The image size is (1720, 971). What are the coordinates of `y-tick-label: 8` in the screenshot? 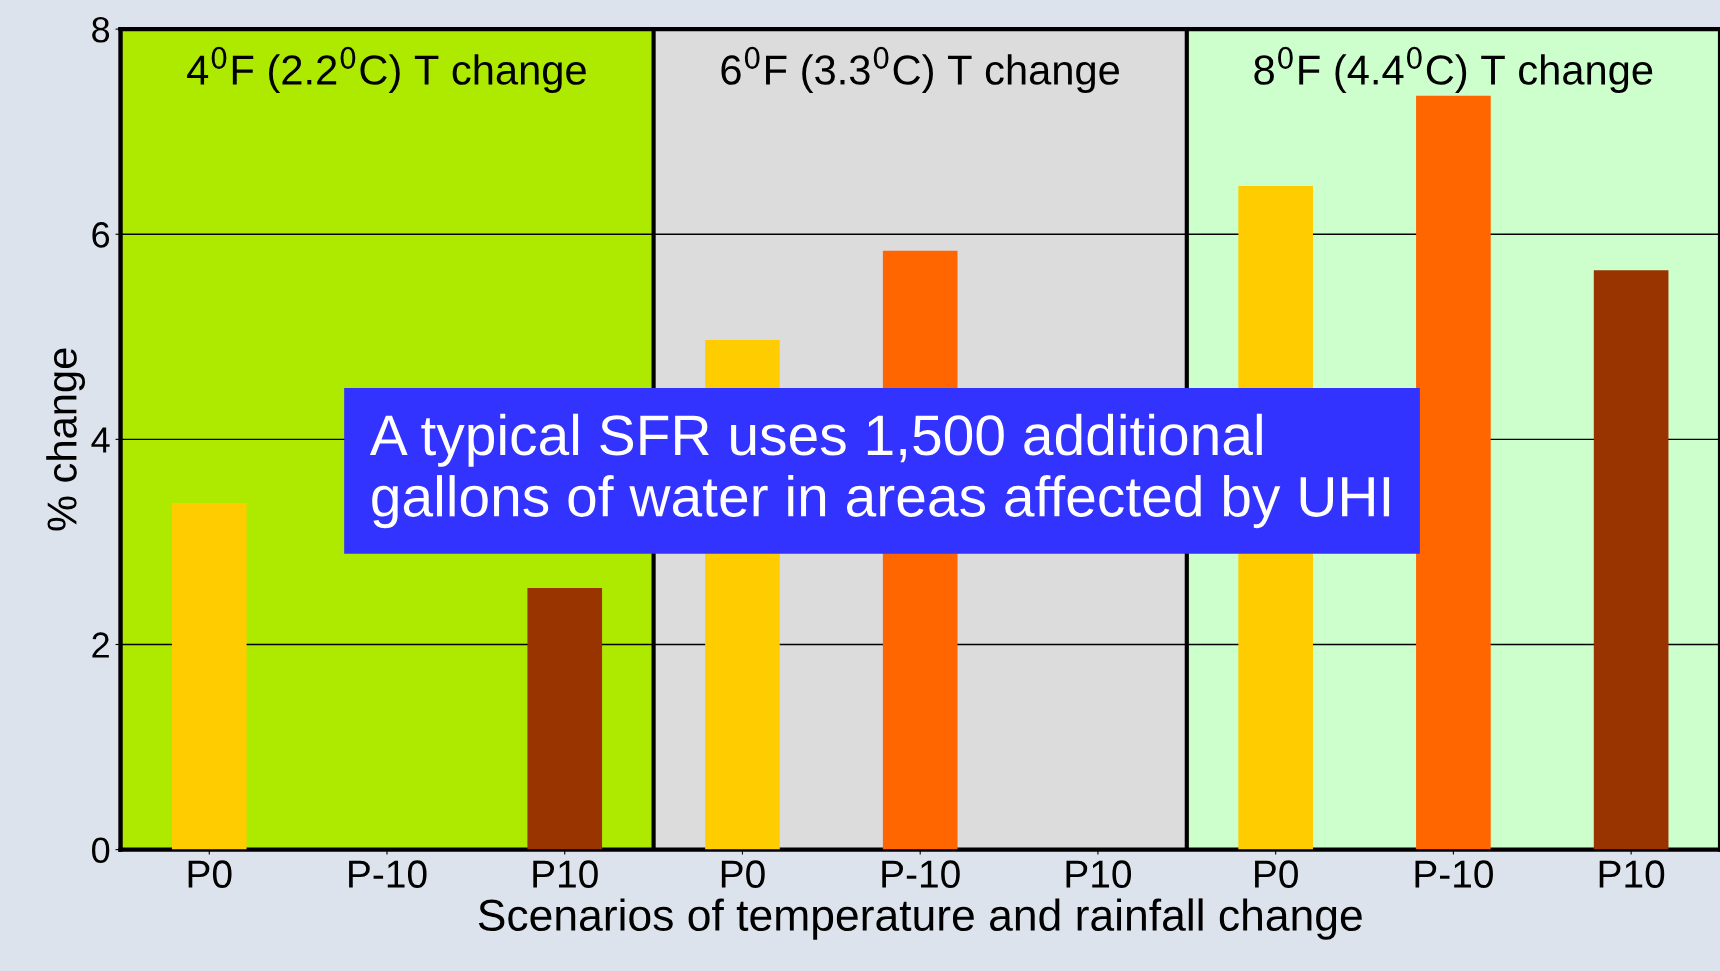 It's located at (101, 30).